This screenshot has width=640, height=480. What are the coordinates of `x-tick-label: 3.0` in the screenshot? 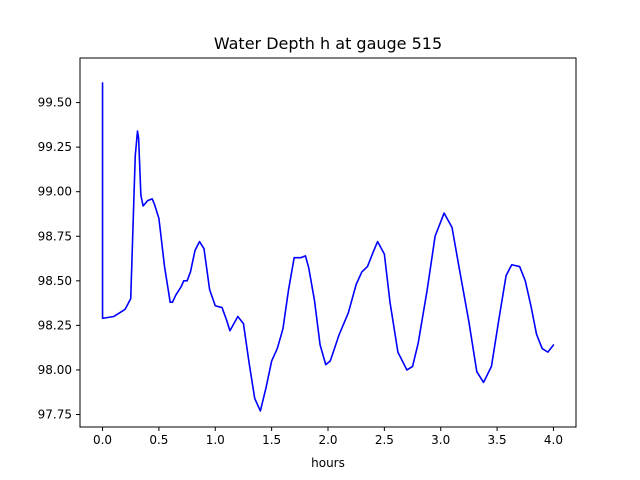 It's located at (440, 440).